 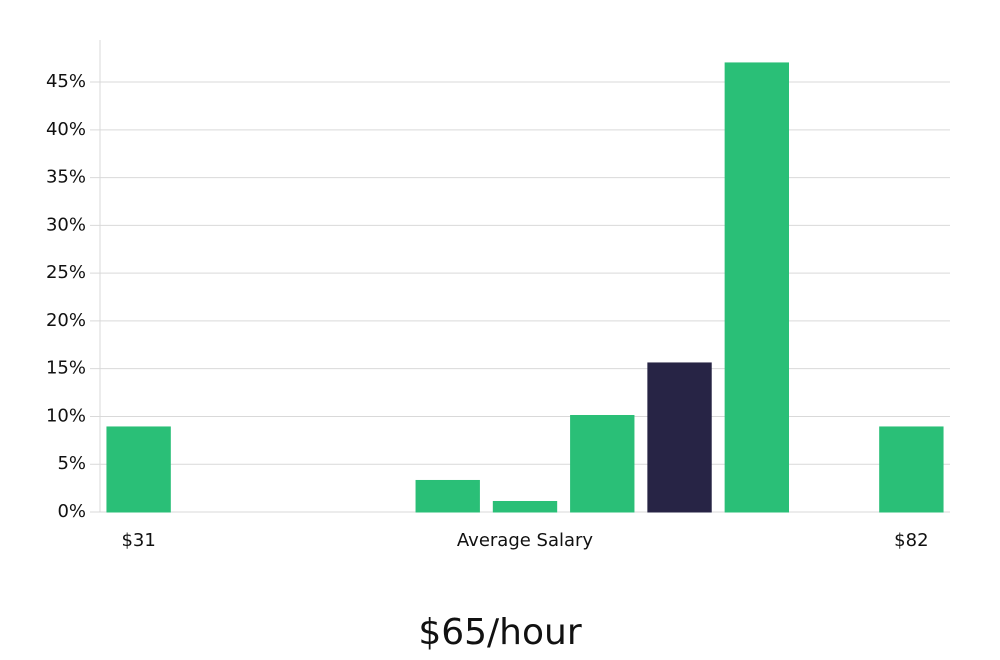 What do you see at coordinates (66, 272) in the screenshot?
I see `y-tick-label: 25%` at bounding box center [66, 272].